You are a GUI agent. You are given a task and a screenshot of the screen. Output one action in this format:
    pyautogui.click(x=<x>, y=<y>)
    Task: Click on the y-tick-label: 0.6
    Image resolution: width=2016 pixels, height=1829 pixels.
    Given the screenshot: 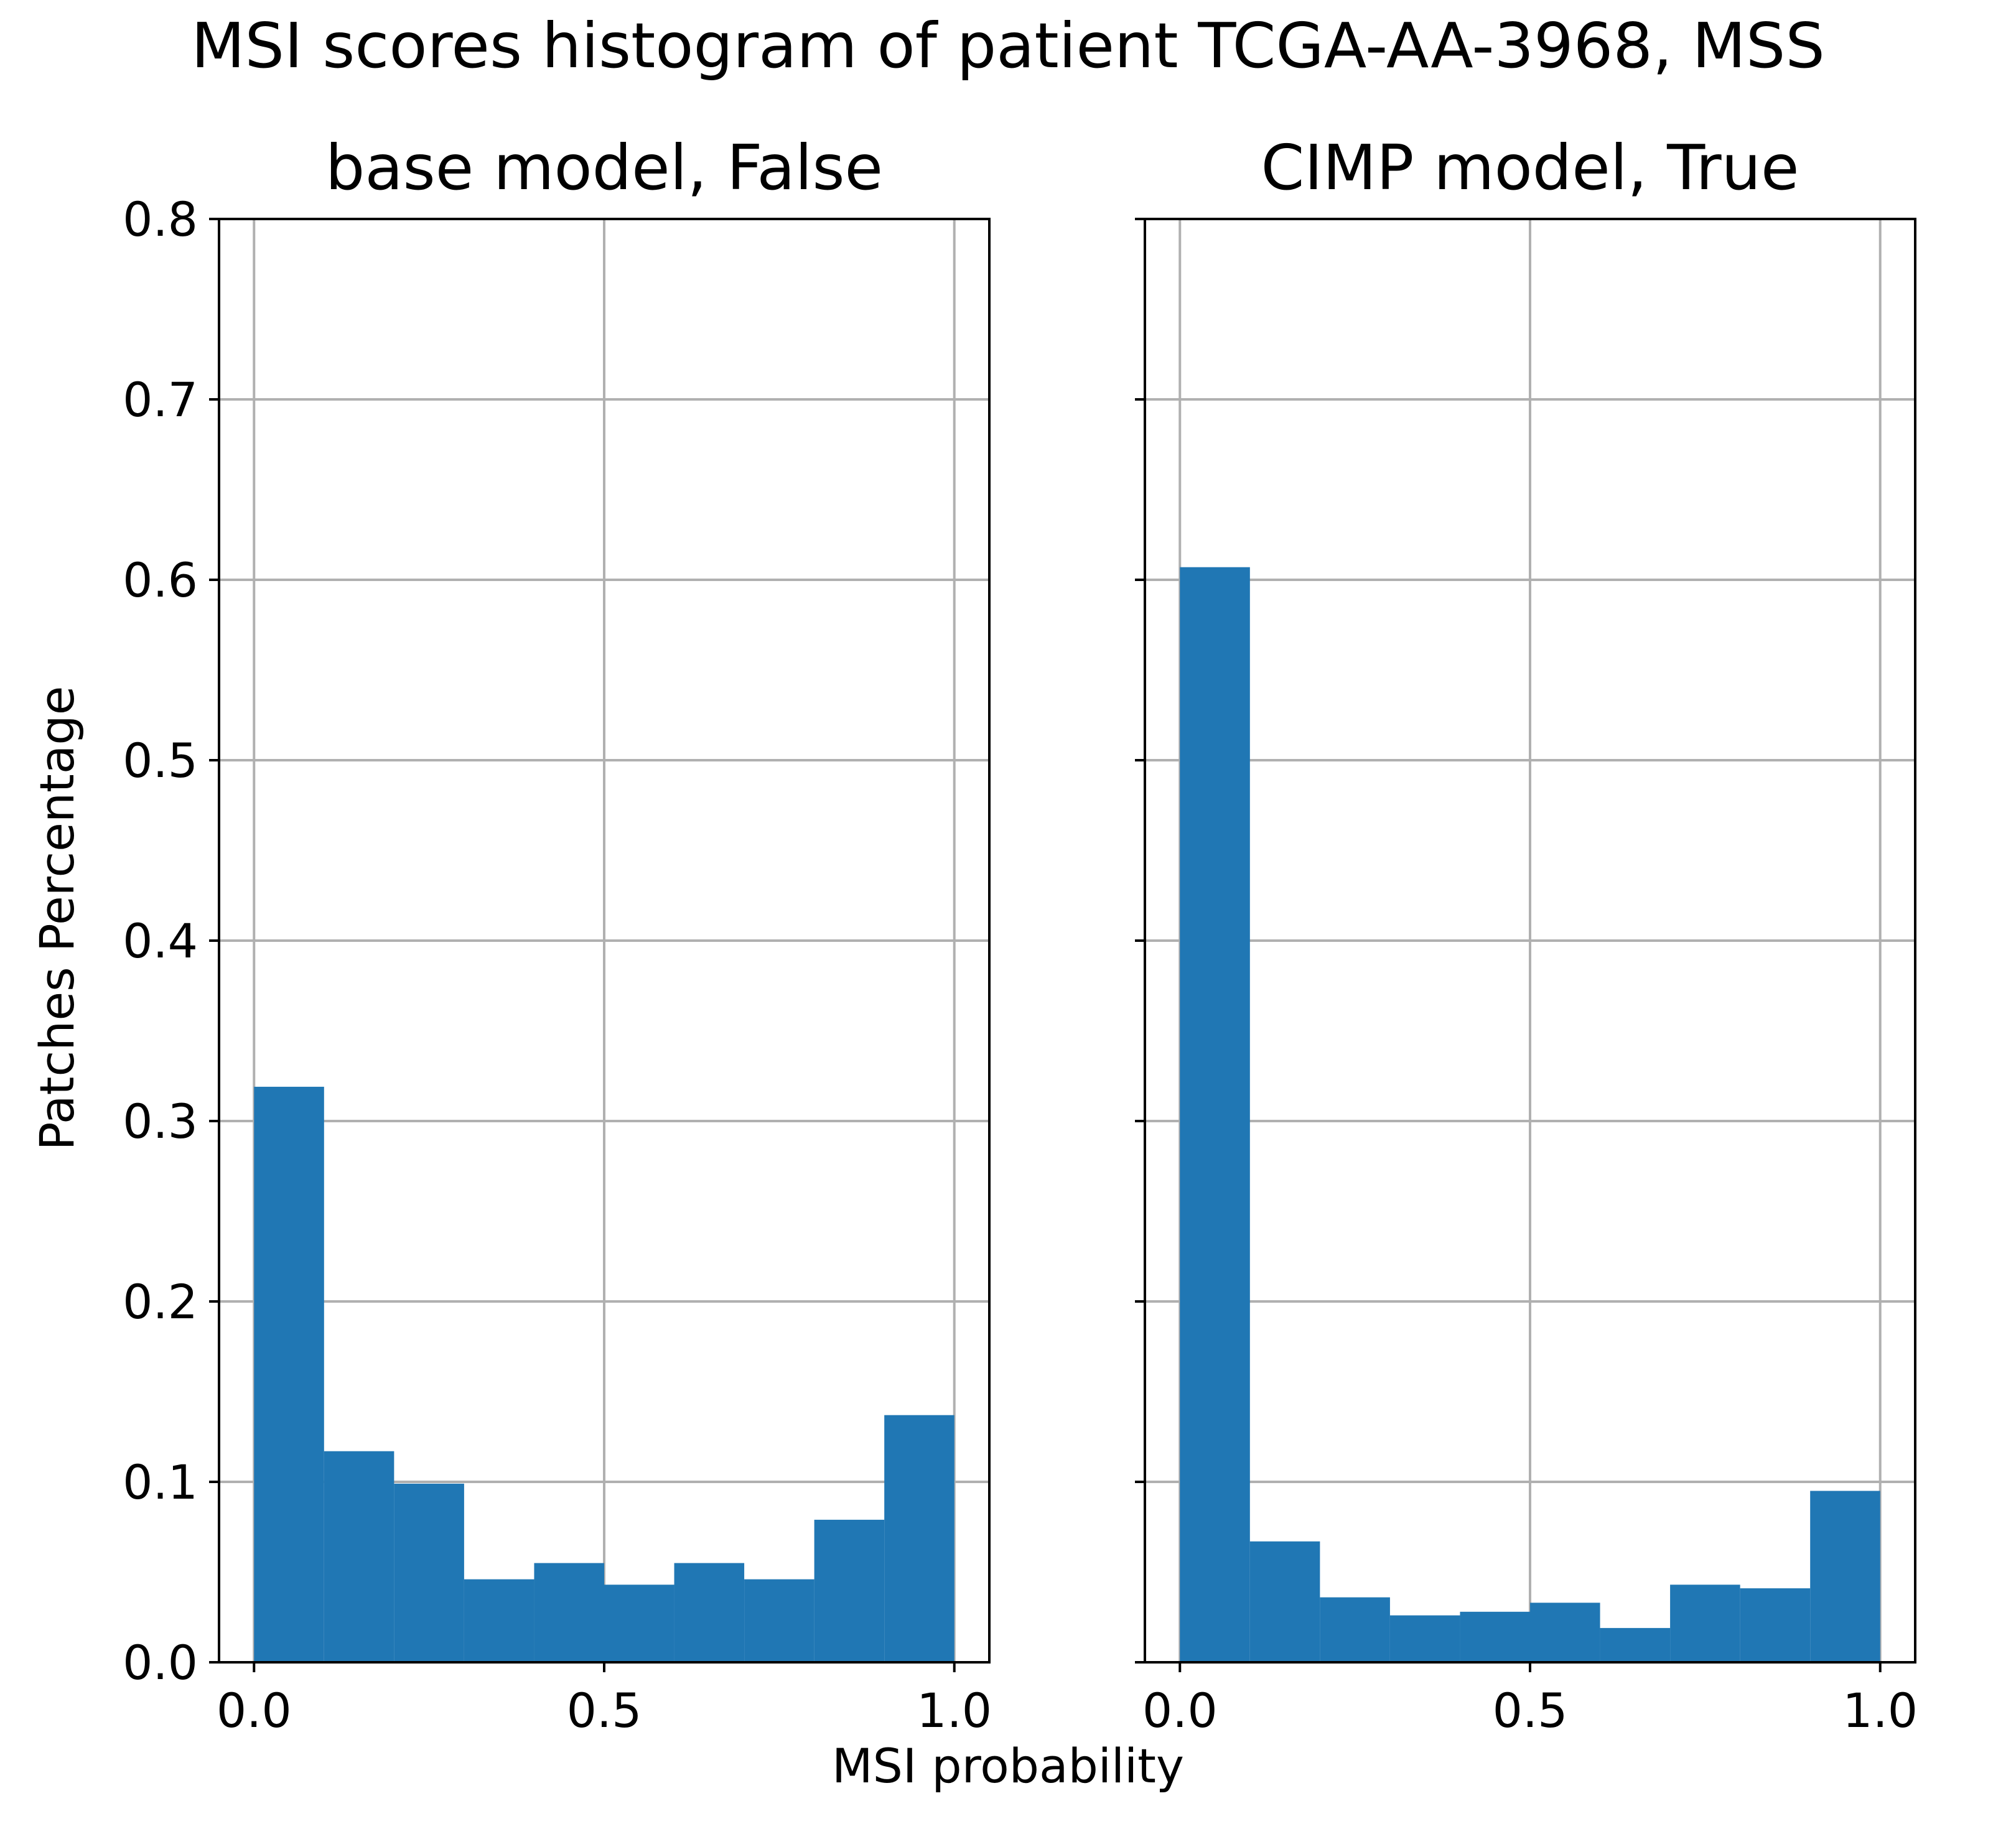 What is the action you would take?
    pyautogui.click(x=160, y=580)
    